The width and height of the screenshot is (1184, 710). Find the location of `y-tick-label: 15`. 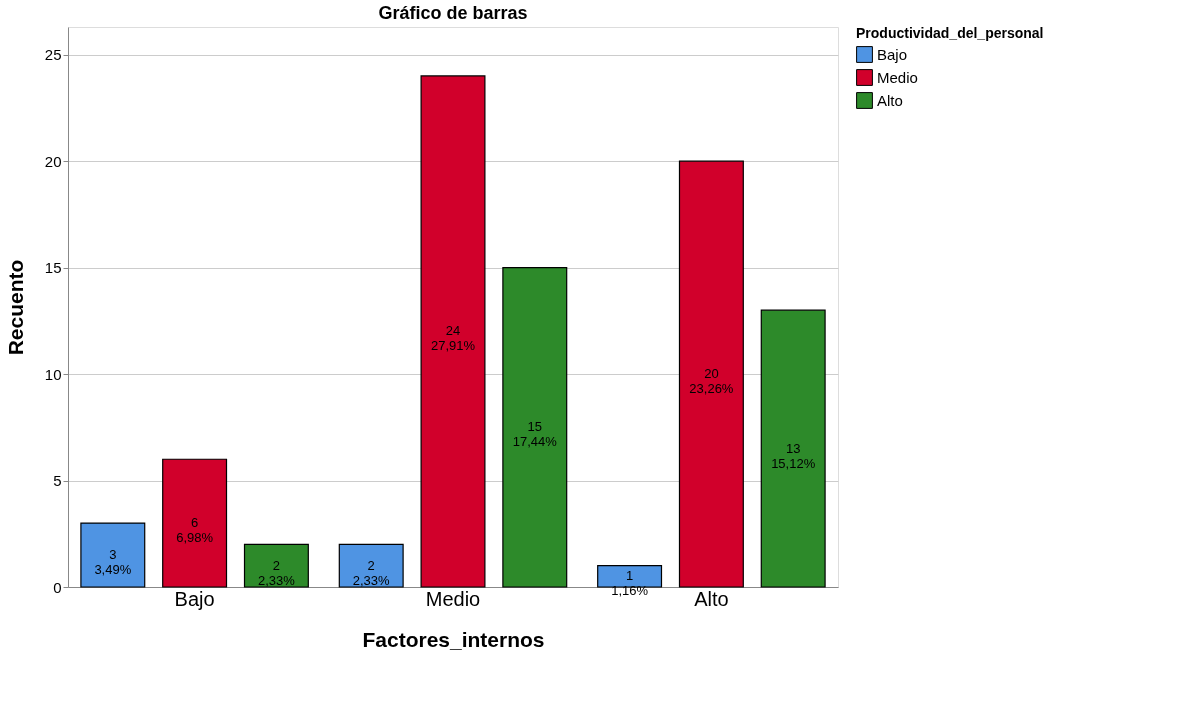

y-tick-label: 15 is located at coordinates (53, 268).